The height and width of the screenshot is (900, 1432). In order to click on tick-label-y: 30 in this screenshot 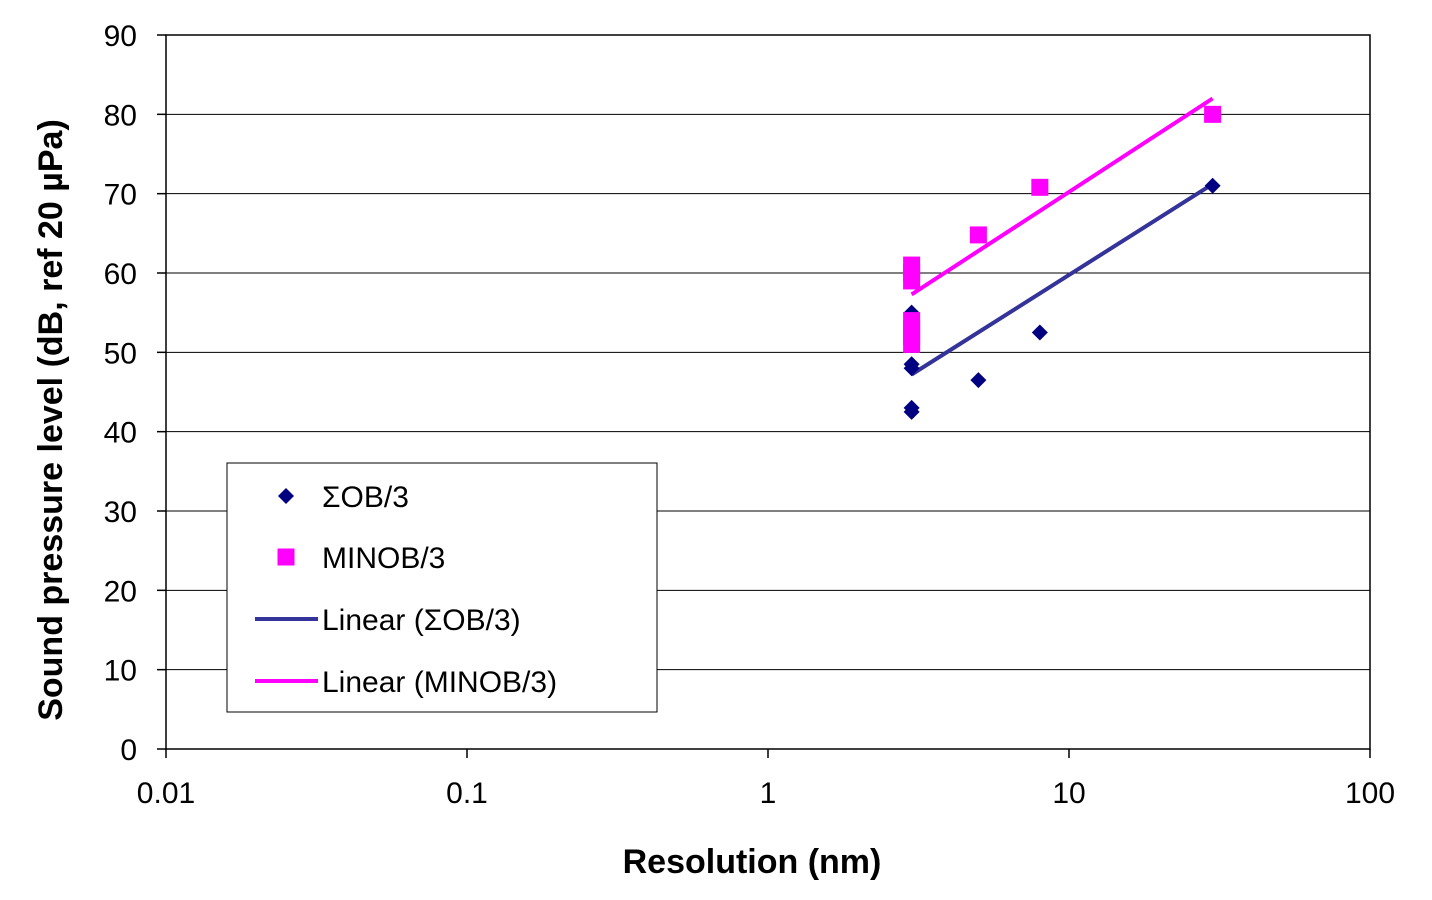, I will do `click(120, 512)`.